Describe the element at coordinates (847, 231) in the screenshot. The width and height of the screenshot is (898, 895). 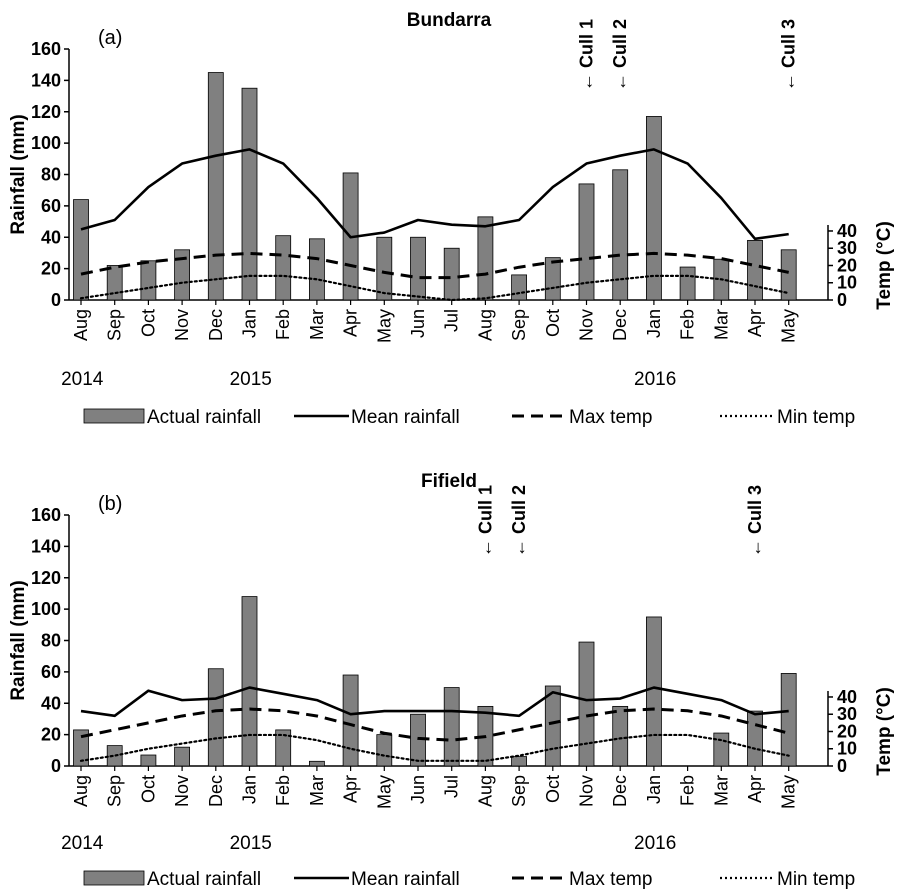
I see `y2-tick-label: 40` at that location.